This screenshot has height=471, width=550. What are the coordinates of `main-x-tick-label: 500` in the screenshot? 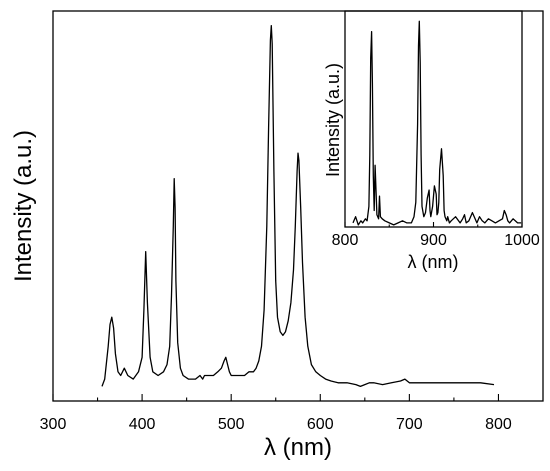 It's located at (231, 424).